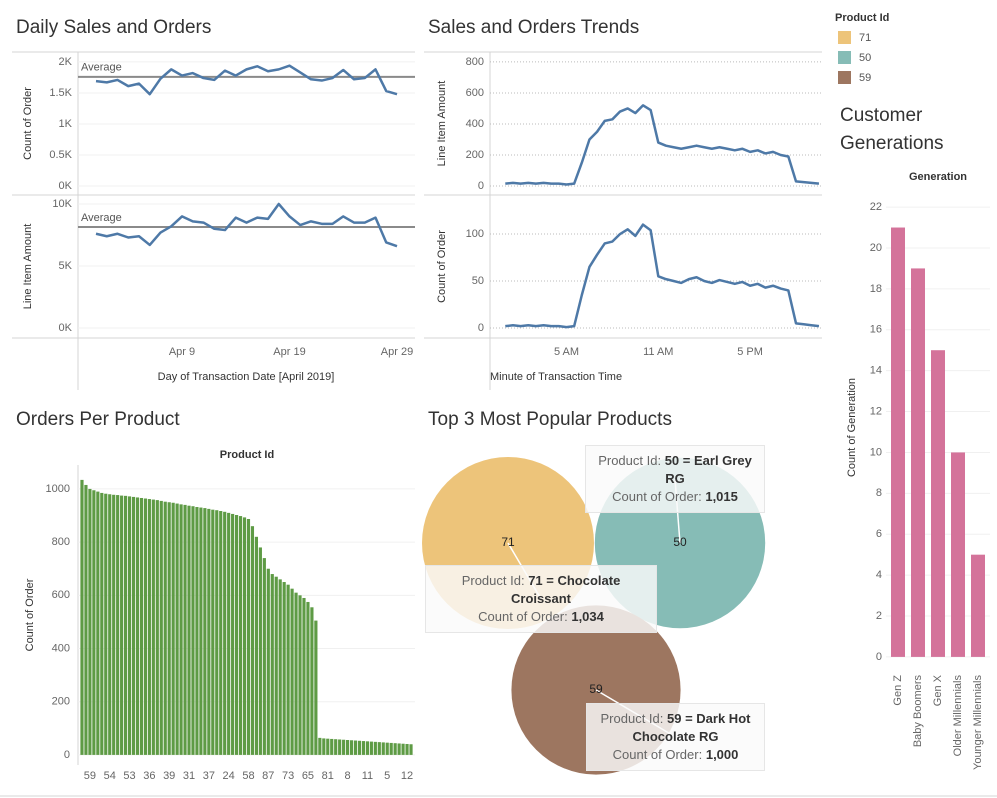 This screenshot has height=798, width=997. What do you see at coordinates (246, 377) in the screenshot?
I see `x-axis-label: Day of Transaction Date [April 2019]` at bounding box center [246, 377].